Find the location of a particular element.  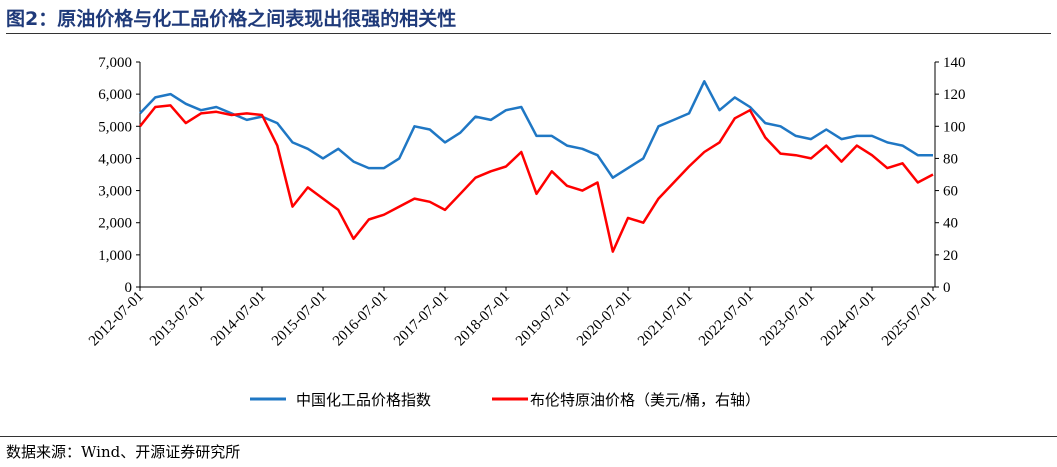

left-tick-label: 1,000 is located at coordinates (115, 256).